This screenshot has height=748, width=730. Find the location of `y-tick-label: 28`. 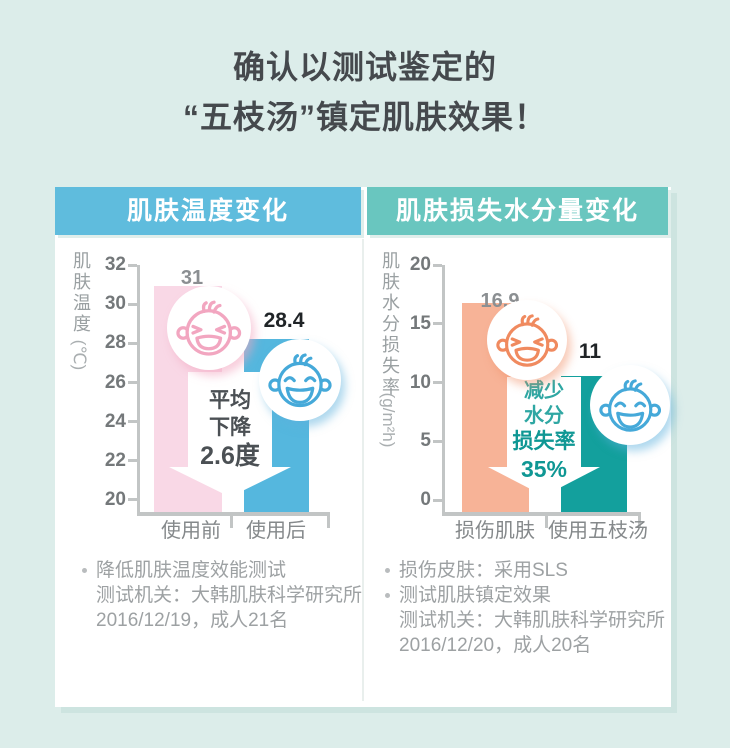

y-tick-label: 28 is located at coordinates (115, 342).